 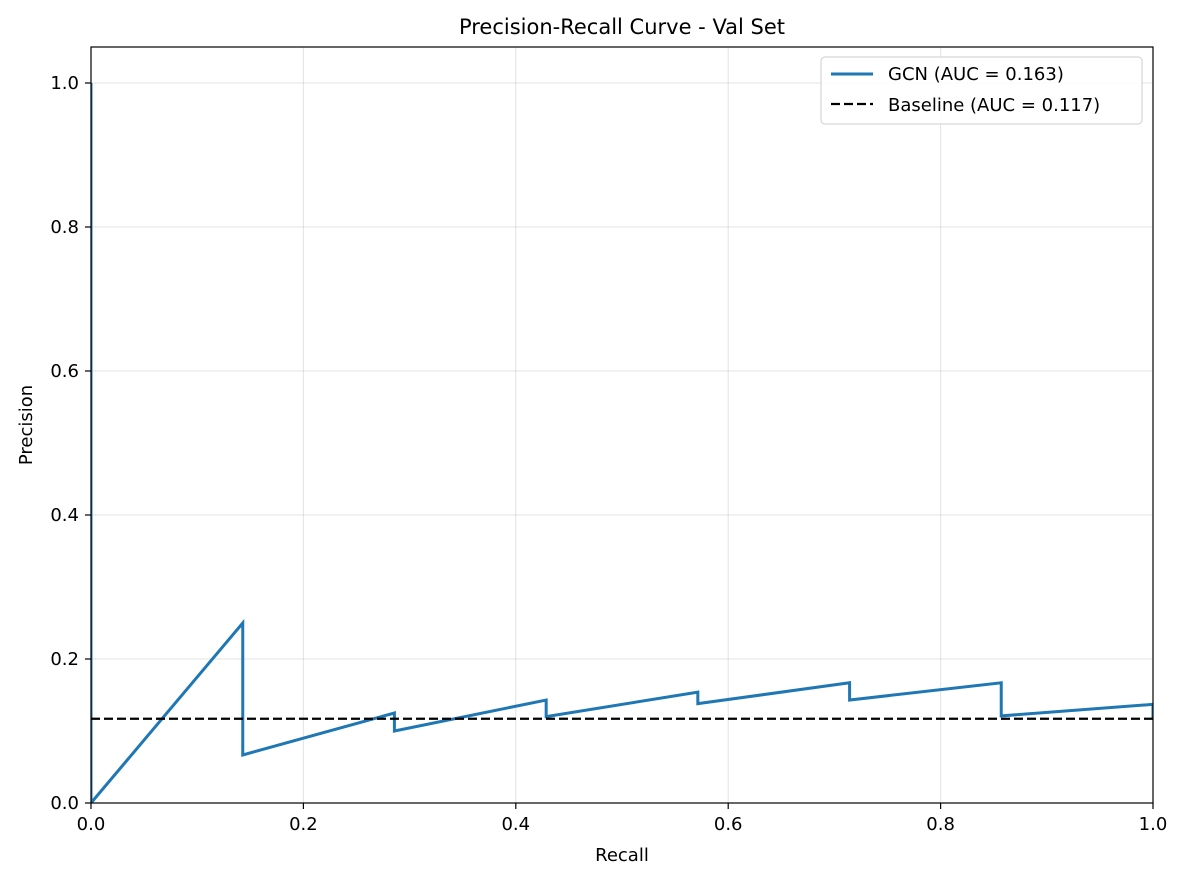 What do you see at coordinates (976, 74) in the screenshot?
I see `legend-label-gcn: GCN (AUC = 0.163)` at bounding box center [976, 74].